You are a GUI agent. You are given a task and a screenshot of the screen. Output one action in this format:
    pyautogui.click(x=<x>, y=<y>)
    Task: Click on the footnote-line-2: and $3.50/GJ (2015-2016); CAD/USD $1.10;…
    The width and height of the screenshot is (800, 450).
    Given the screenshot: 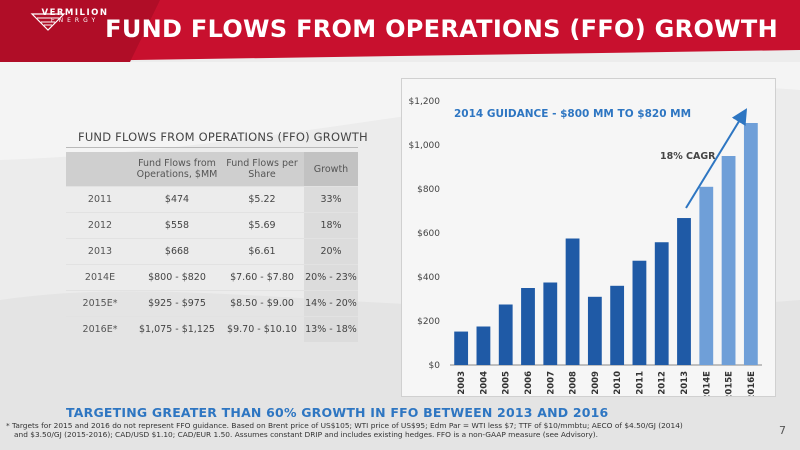 What is the action you would take?
    pyautogui.click(x=306, y=434)
    